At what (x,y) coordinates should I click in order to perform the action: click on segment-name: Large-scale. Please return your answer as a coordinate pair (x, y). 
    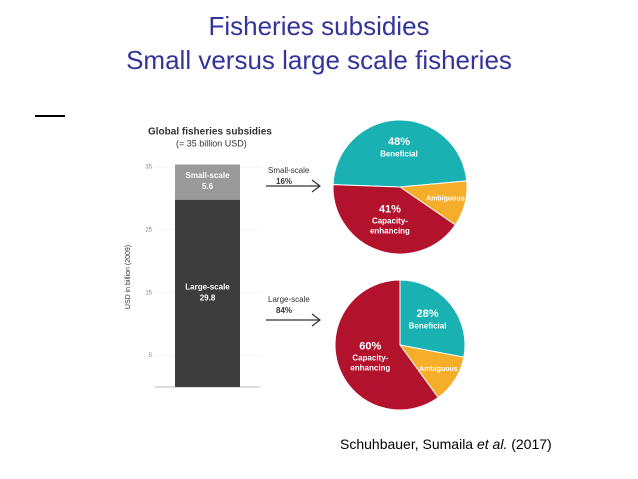
    Looking at the image, I should click on (207, 286).